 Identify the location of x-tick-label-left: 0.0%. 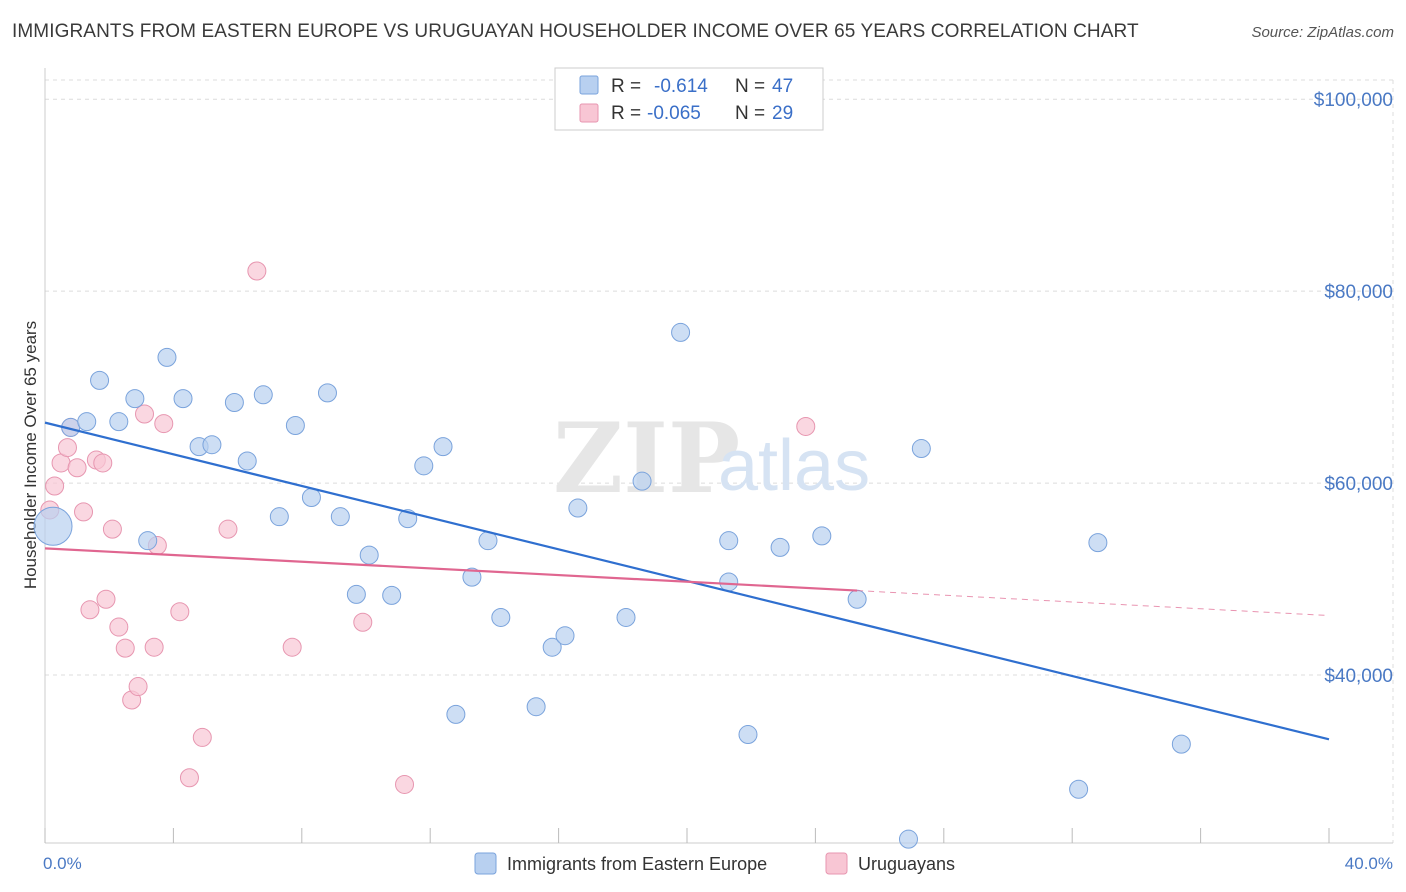
(62, 863).